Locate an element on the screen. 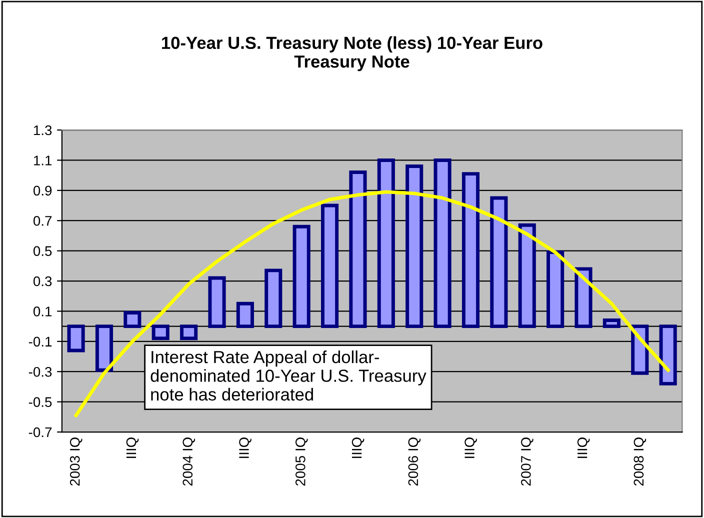  x-tick-label: 2003 IQ is located at coordinates (76, 462).